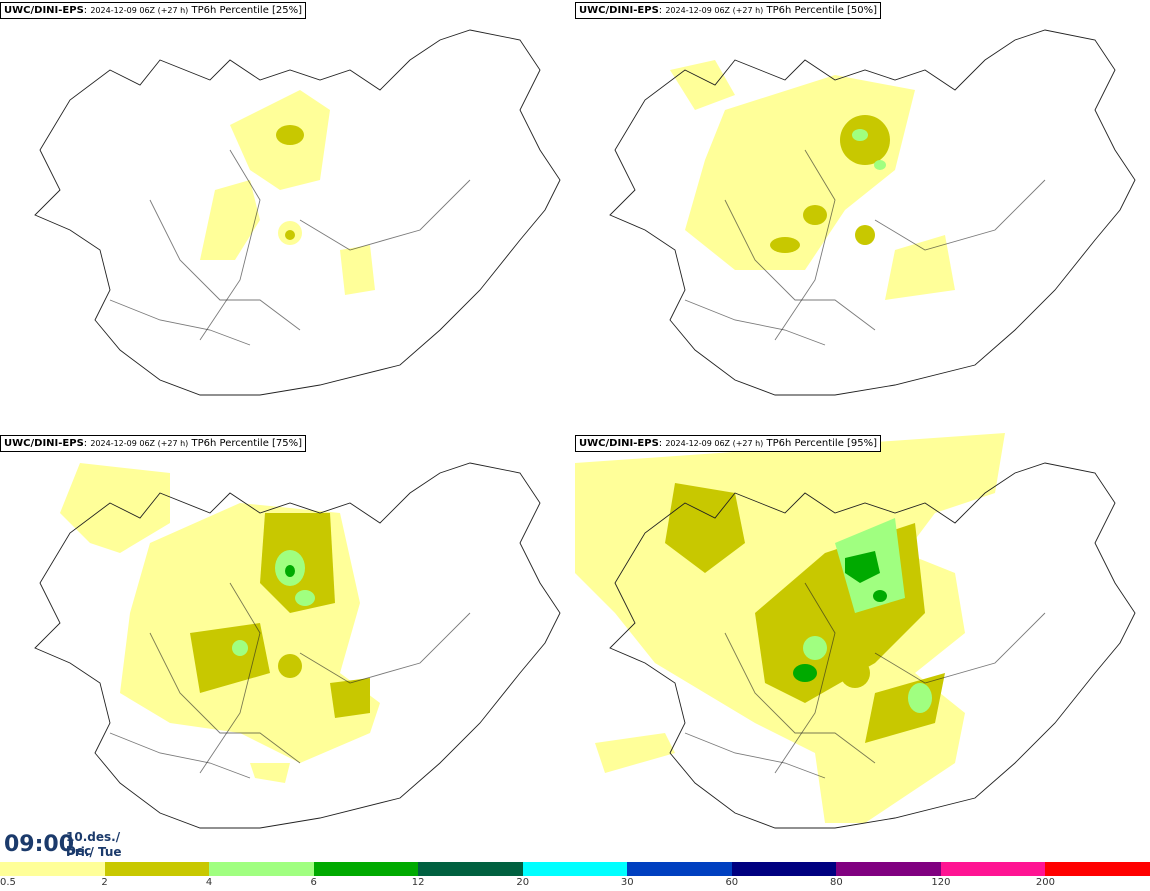  Describe the element at coordinates (1045, 882) in the screenshot. I see `scale-tick-label: 200` at that location.